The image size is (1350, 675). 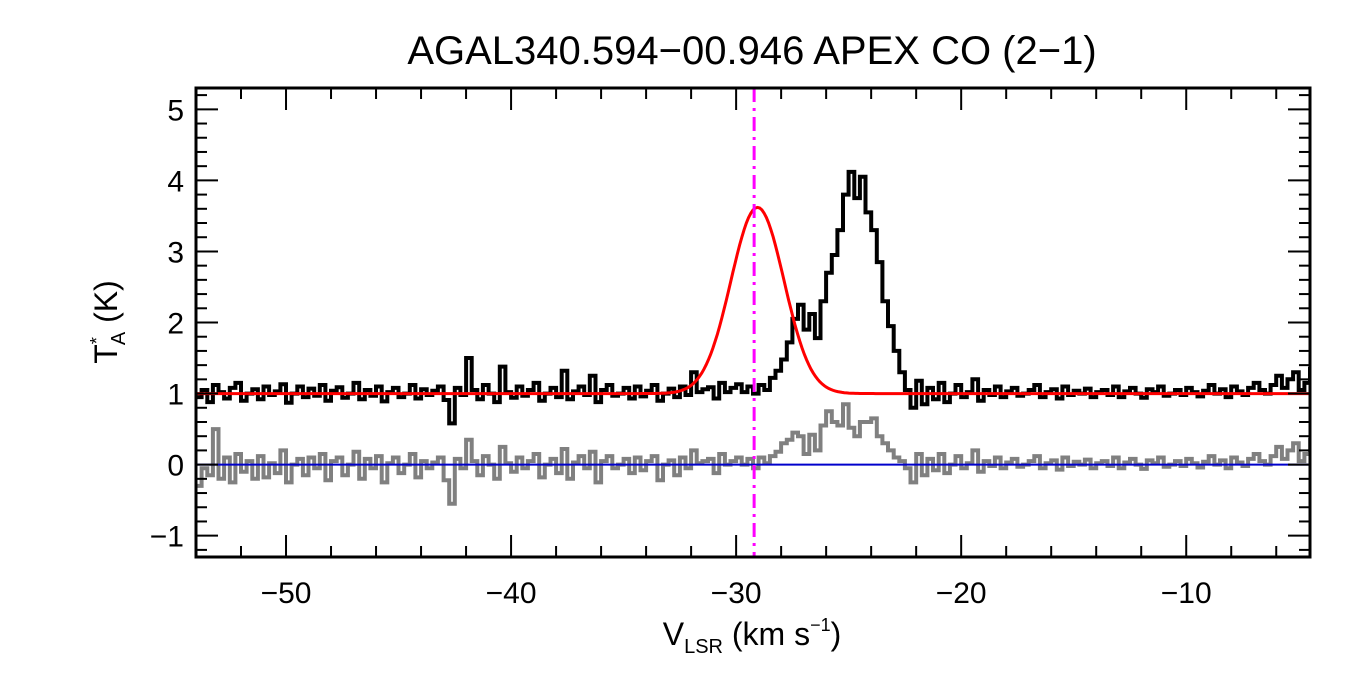 What do you see at coordinates (736, 593) in the screenshot?
I see `x-tick-label: −30` at bounding box center [736, 593].